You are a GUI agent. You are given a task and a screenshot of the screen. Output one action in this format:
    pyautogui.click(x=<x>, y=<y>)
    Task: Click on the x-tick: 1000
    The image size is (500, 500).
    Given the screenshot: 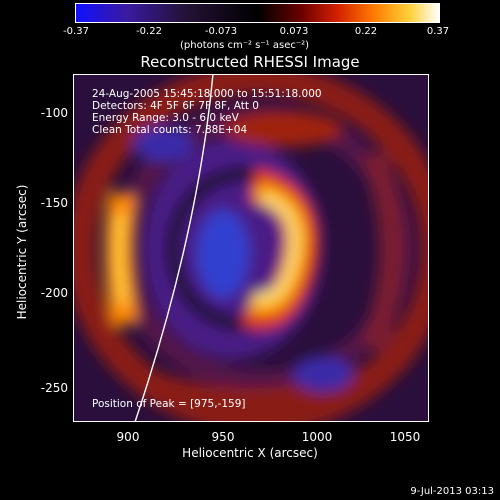 What is the action you would take?
    pyautogui.click(x=317, y=437)
    